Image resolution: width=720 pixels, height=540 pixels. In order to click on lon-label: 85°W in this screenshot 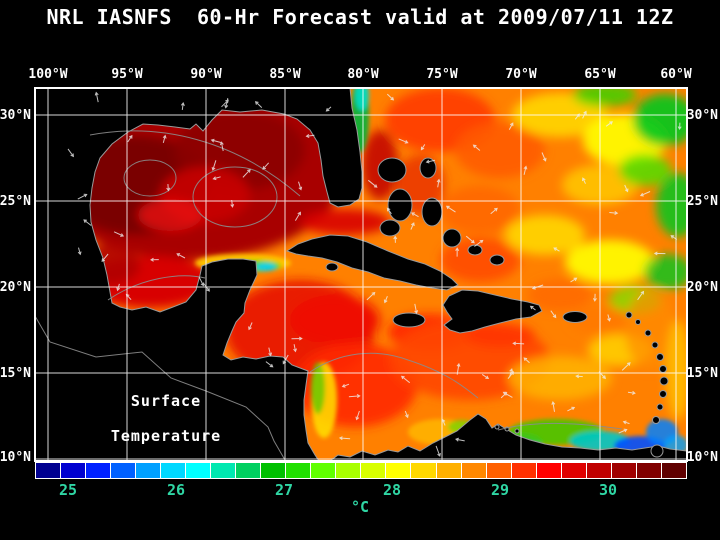, I will do `click(284, 74)`.